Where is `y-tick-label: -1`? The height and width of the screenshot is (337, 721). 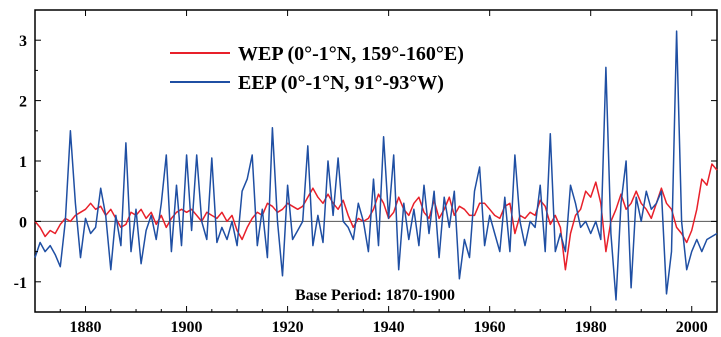
y-tick-label: -1 is located at coordinates (20, 283).